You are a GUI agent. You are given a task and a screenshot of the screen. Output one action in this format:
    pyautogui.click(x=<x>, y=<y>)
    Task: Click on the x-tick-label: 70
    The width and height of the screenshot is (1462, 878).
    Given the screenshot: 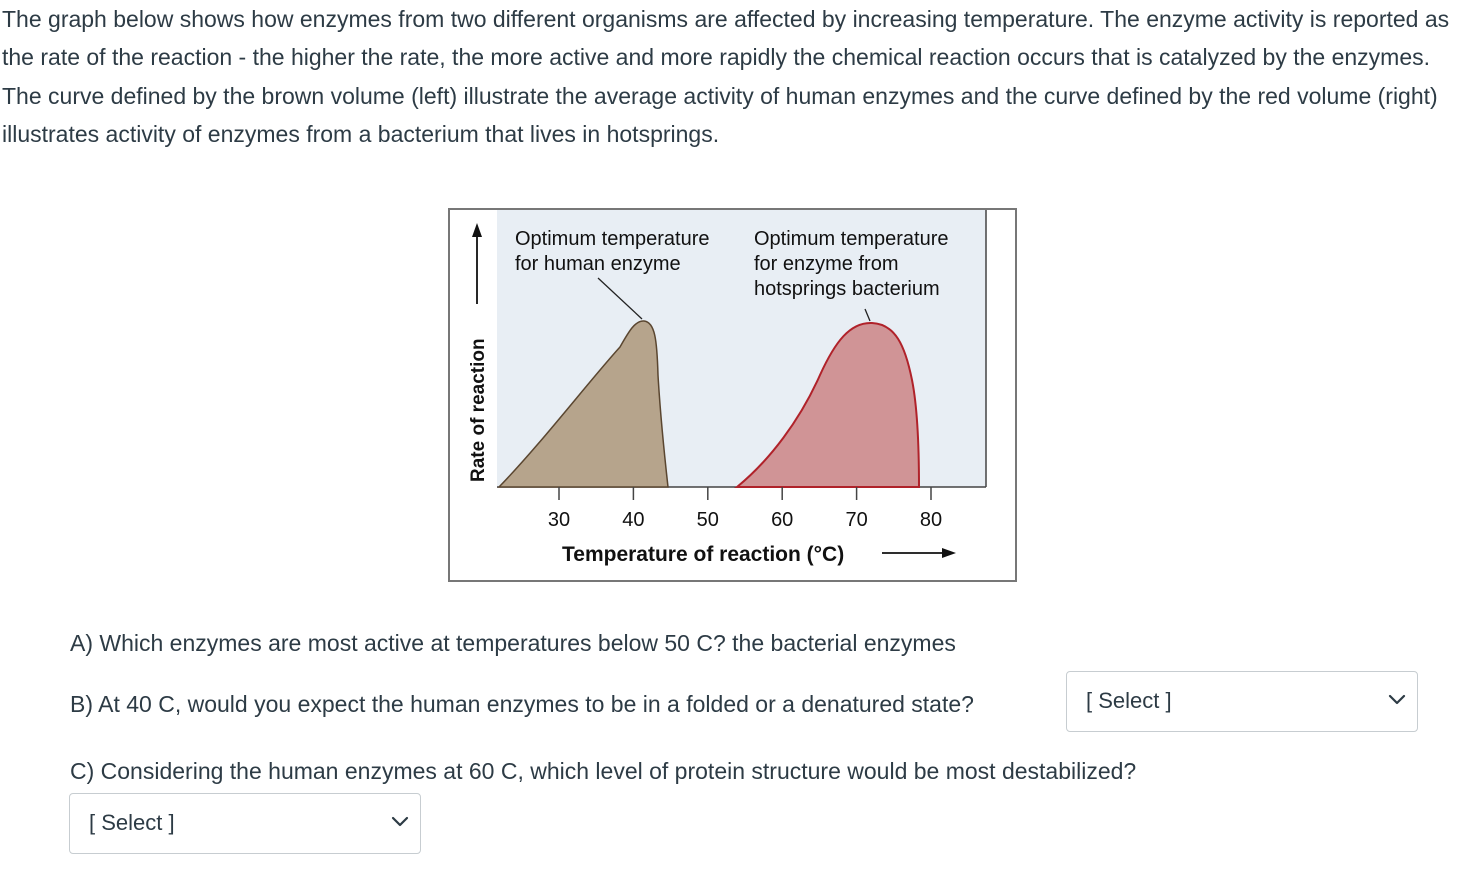 What is the action you would take?
    pyautogui.click(x=856, y=520)
    